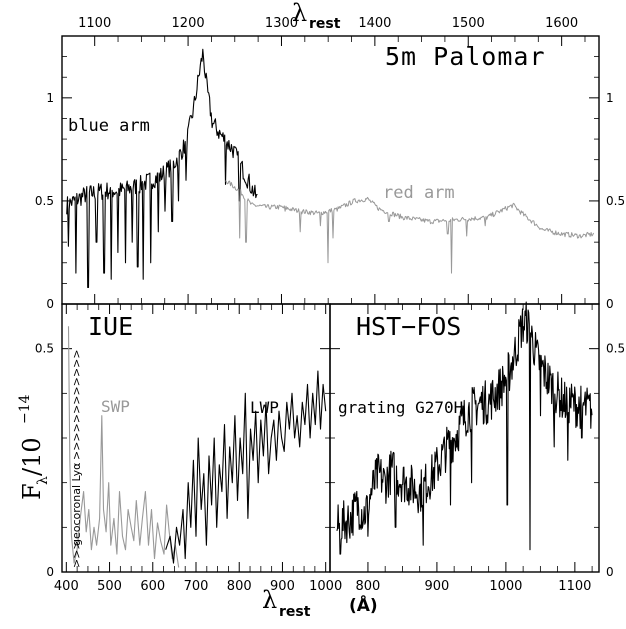 The height and width of the screenshot is (629, 626). Describe the element at coordinates (188, 23) in the screenshot. I see `palomar-xtick-label-1200: 1200` at that location.